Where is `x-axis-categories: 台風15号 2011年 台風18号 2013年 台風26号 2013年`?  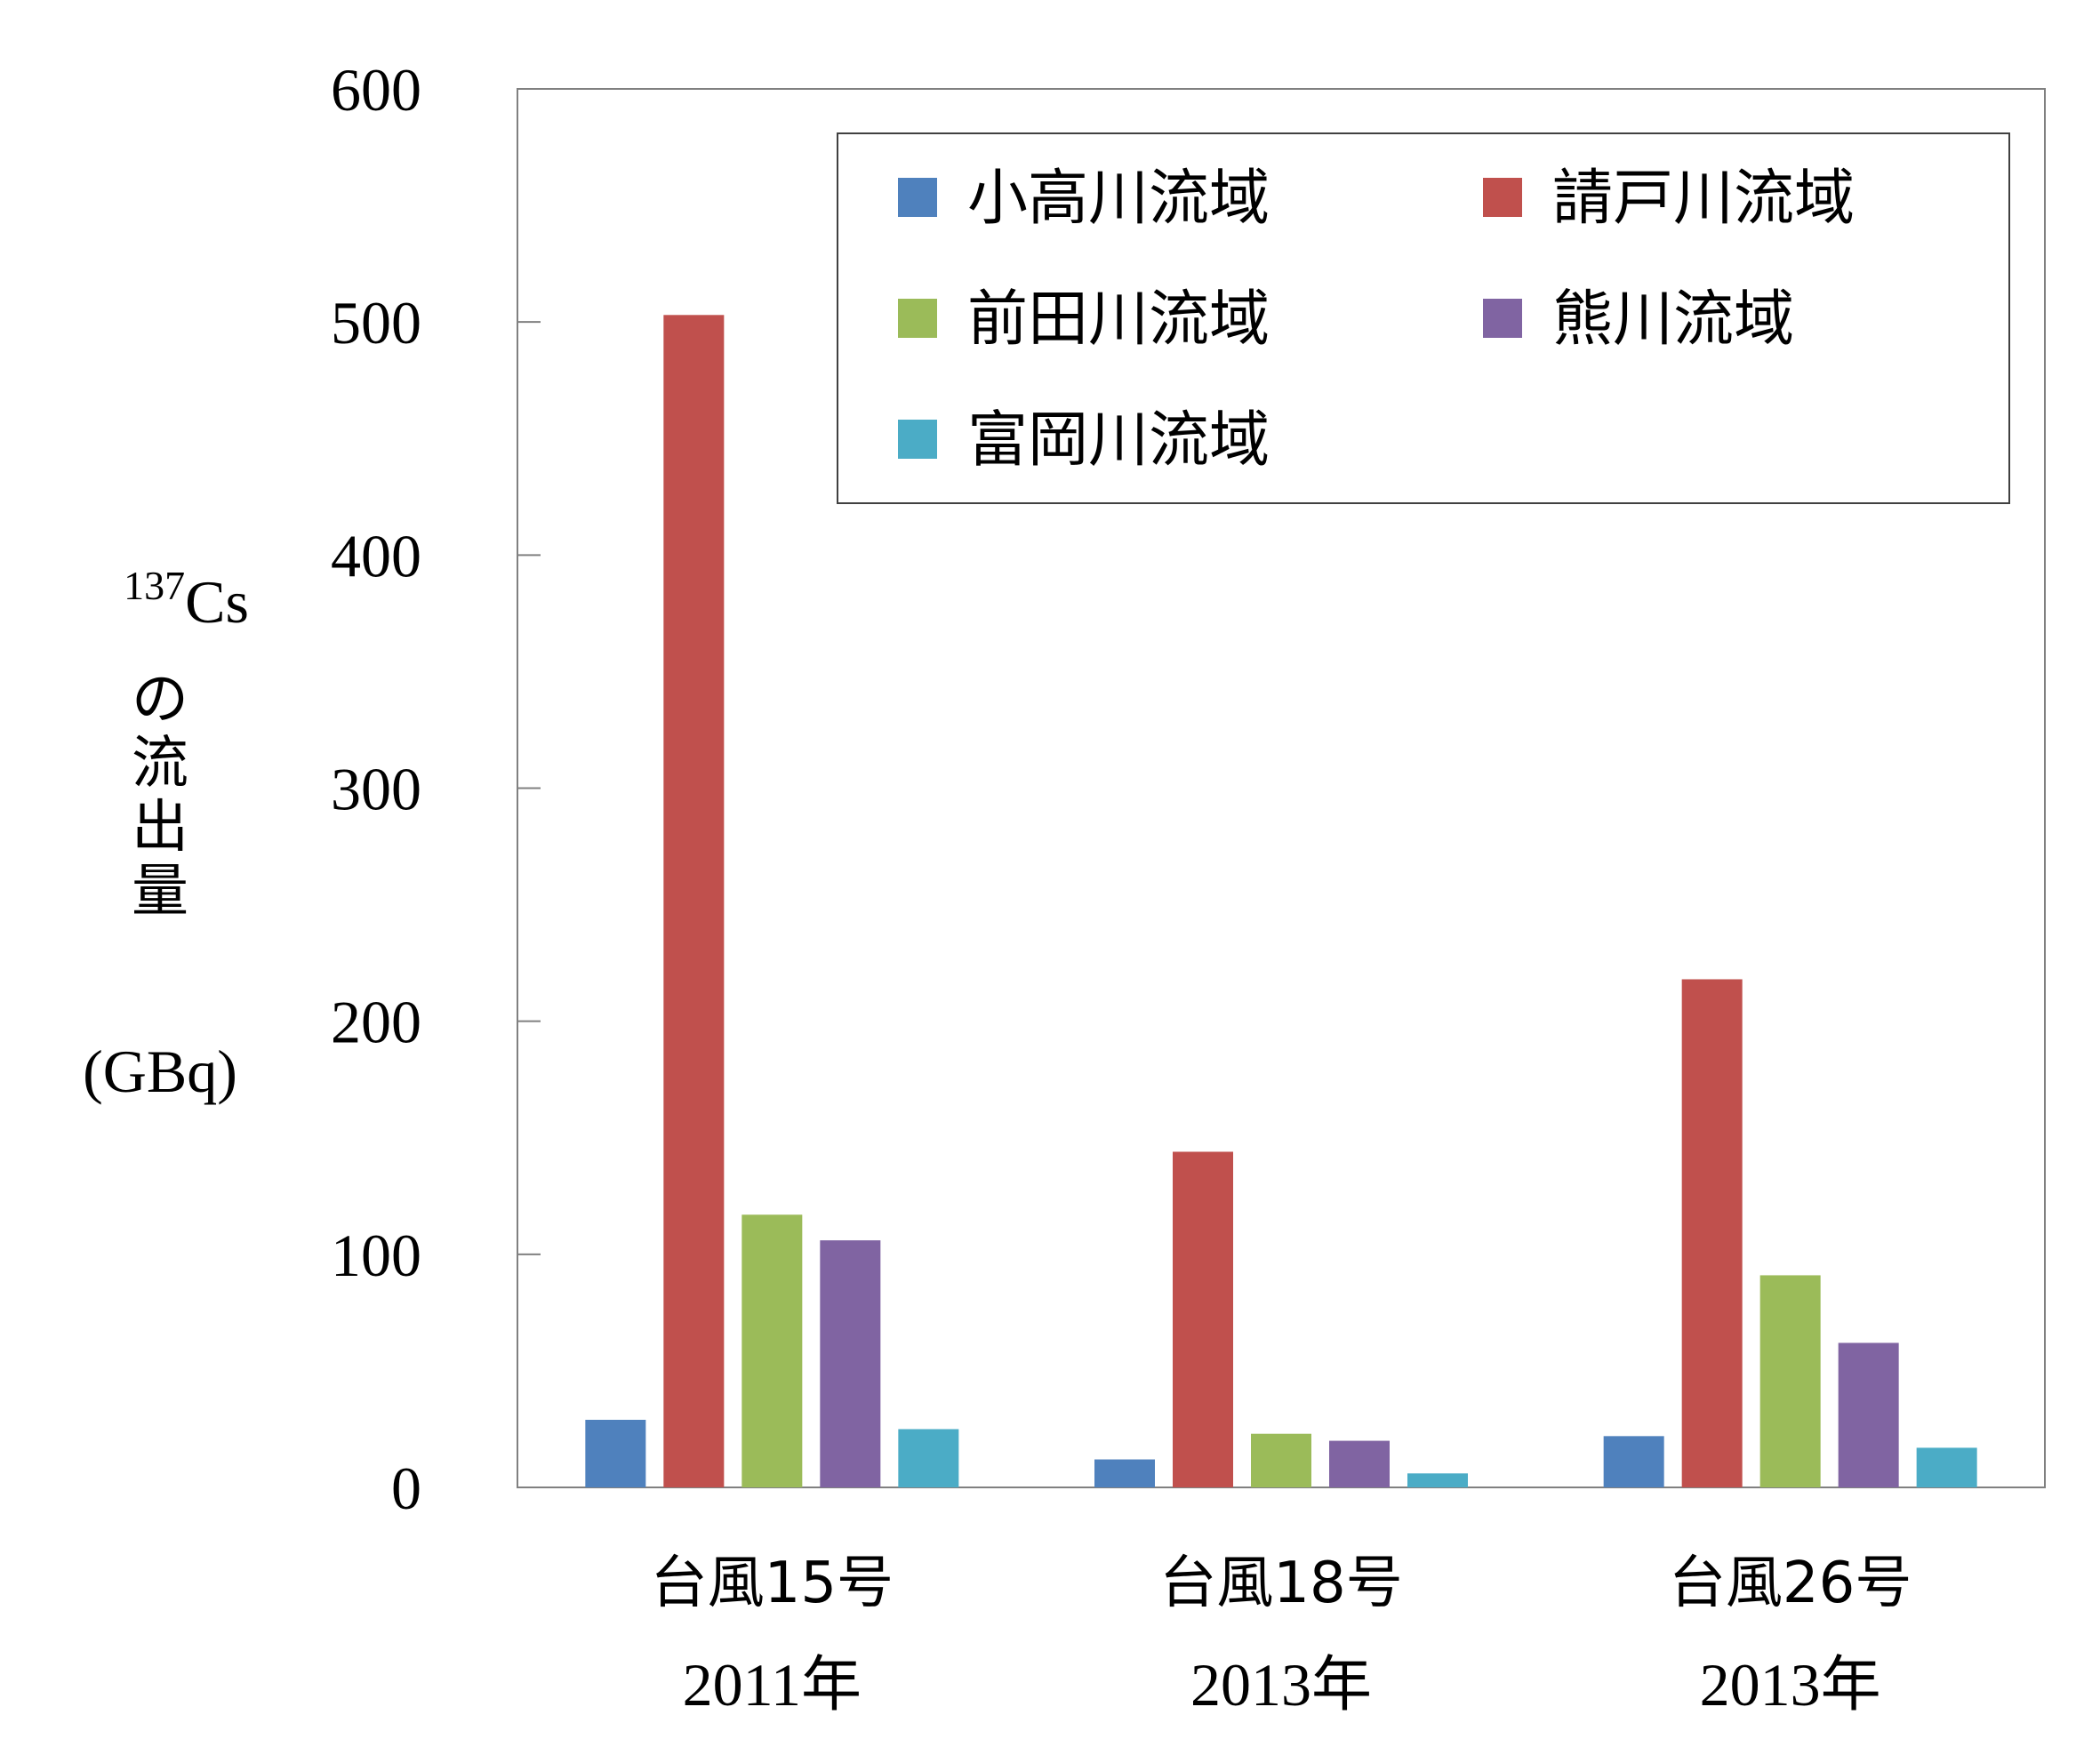 x-axis-categories: 台風15号 2011年 台風18号 2013年 台風26号 2013年 is located at coordinates (1281, 1635).